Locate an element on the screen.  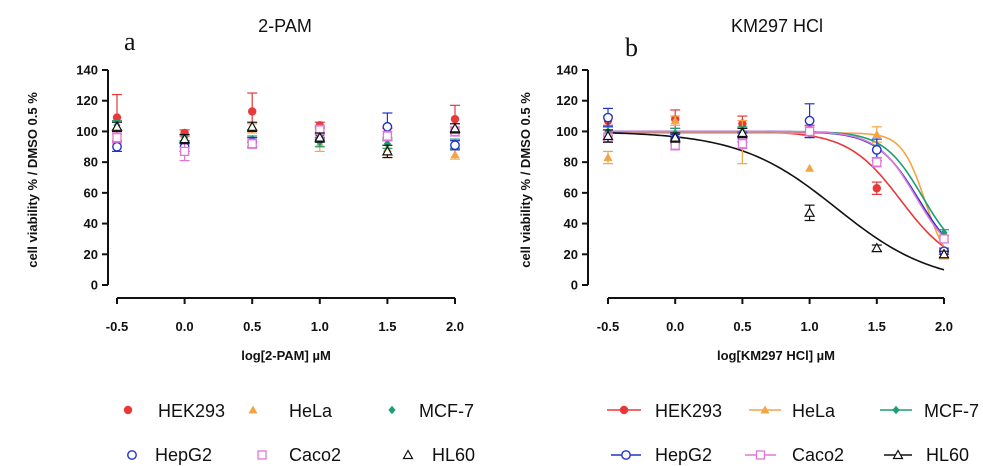
series-mcf7 is located at coordinates (286, 134).